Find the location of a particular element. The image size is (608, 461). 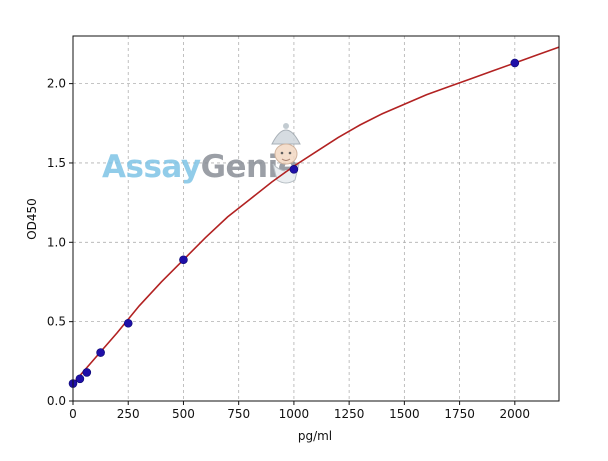

y-tick-label: 1.0 is located at coordinates (56, 242).